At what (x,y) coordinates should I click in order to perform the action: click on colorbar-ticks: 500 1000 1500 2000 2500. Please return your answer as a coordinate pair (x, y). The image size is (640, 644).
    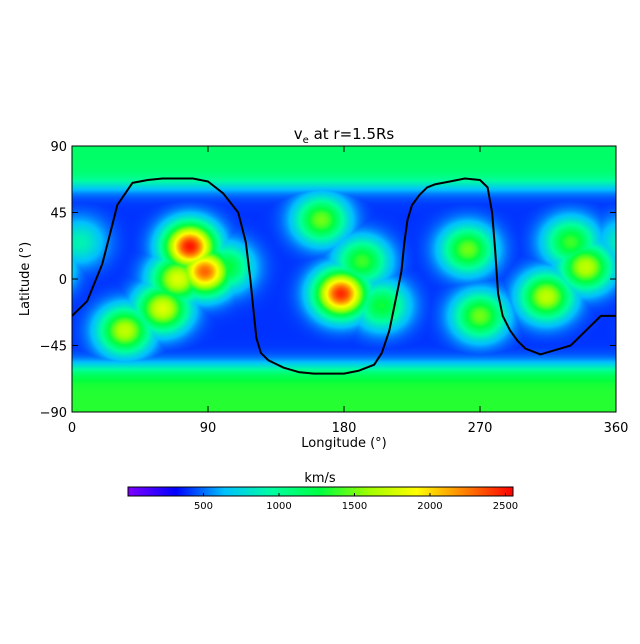
    Looking at the image, I should click on (356, 502).